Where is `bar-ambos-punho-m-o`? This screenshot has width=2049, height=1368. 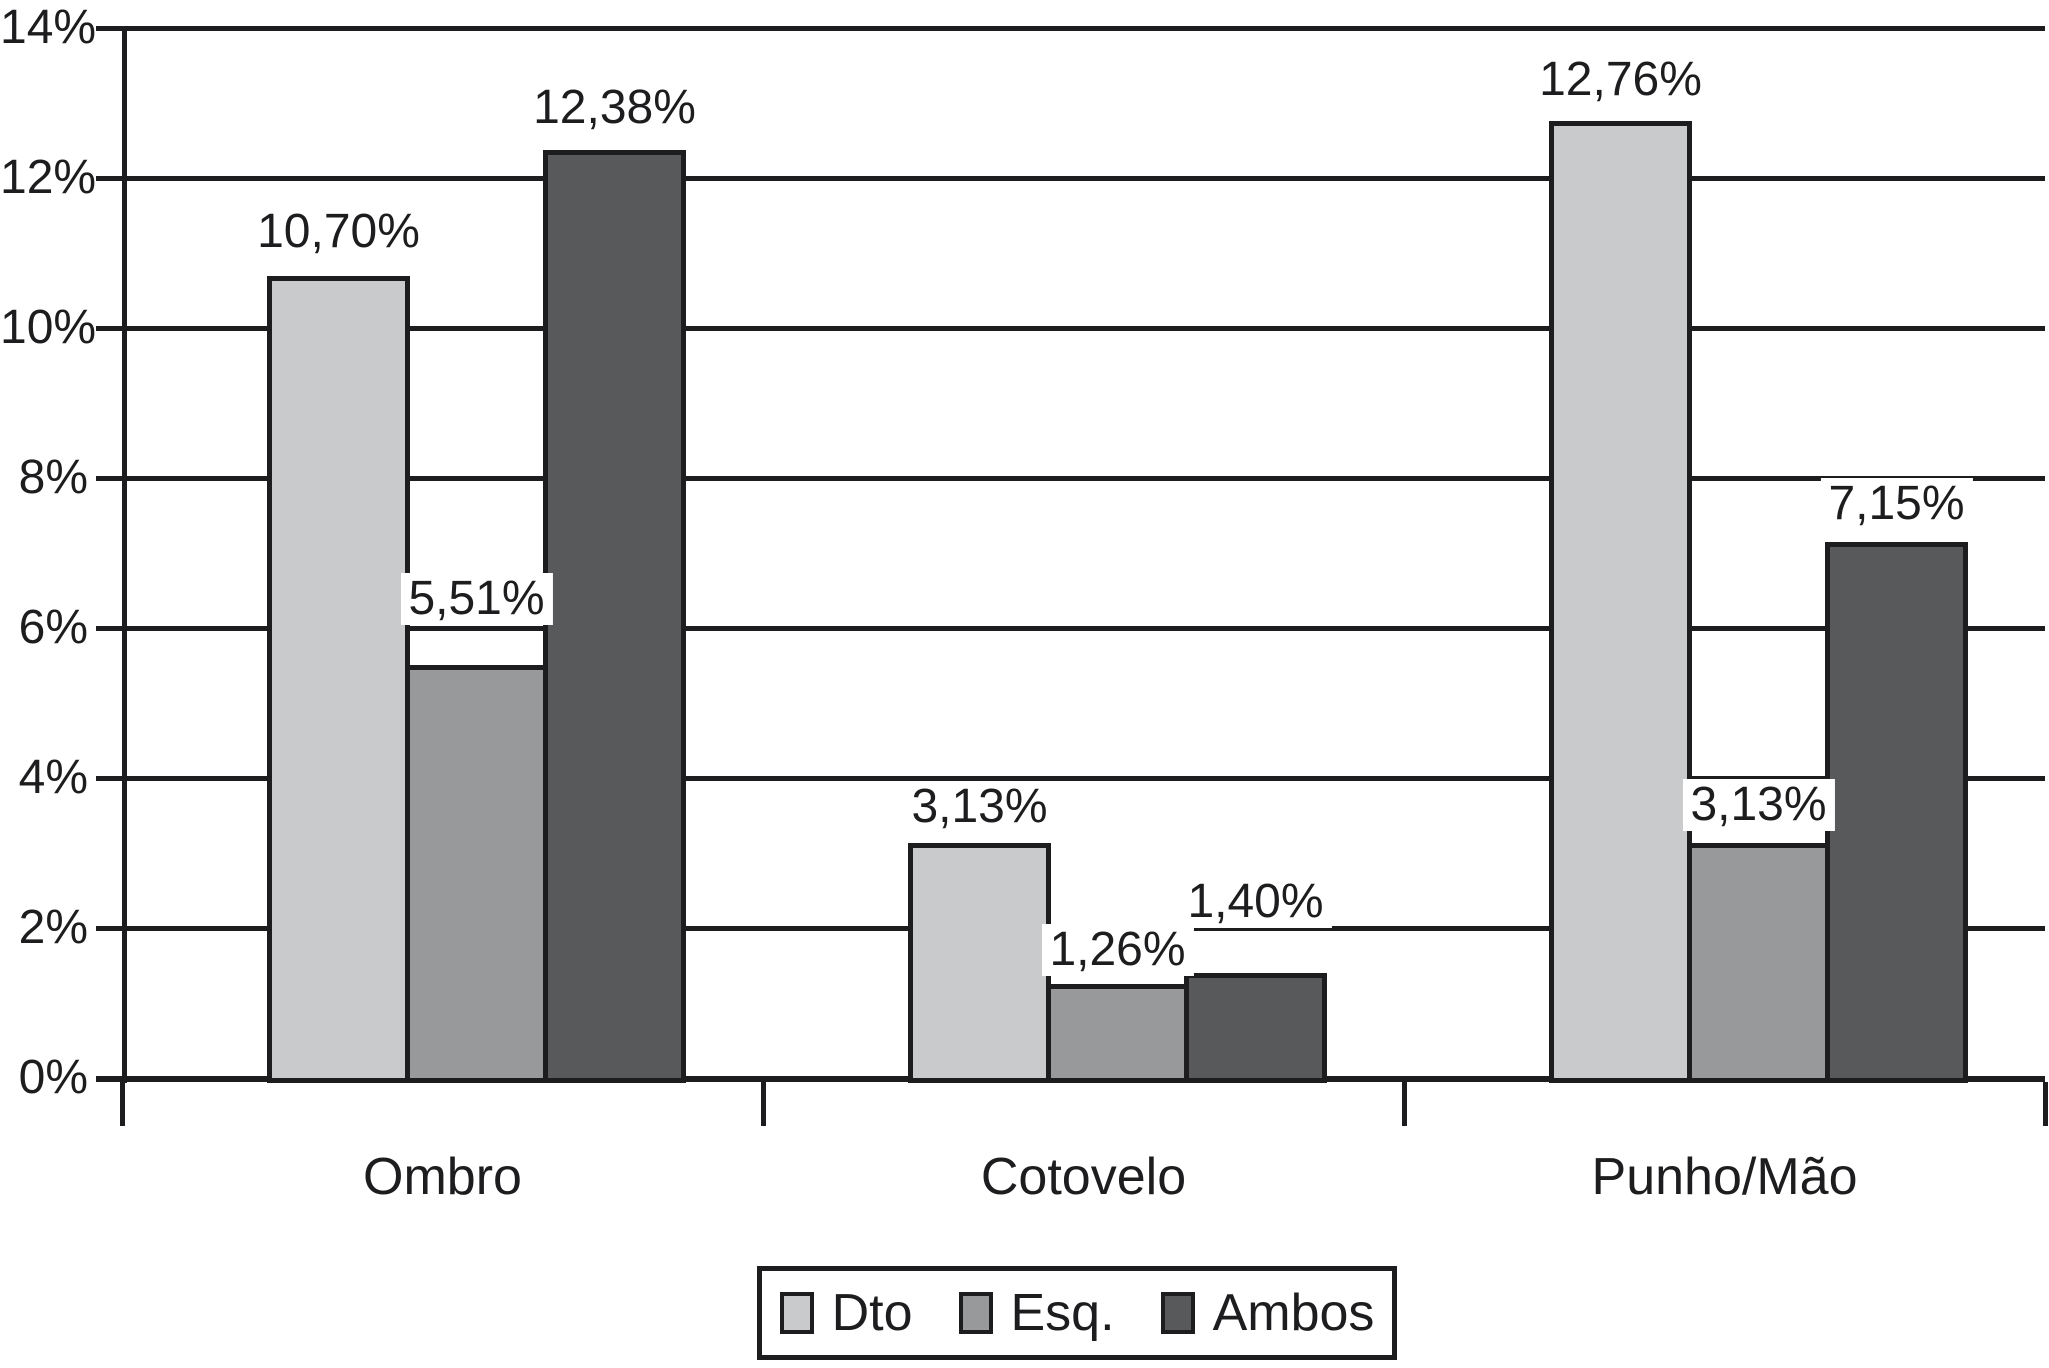 bar-ambos-punho-m-o is located at coordinates (1896, 812).